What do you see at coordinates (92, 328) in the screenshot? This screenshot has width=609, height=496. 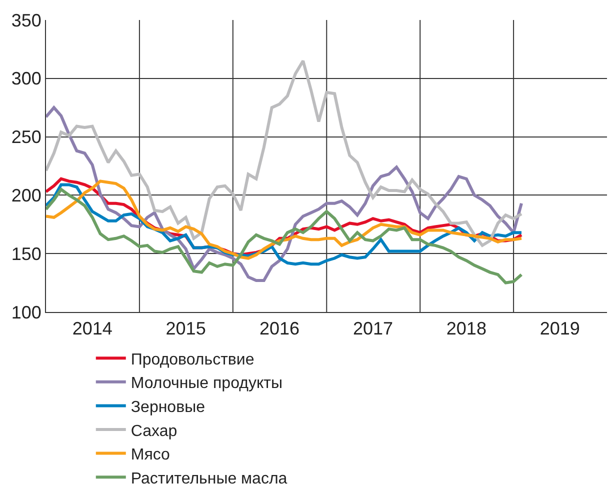 I see `x-tick-label: 2014` at bounding box center [92, 328].